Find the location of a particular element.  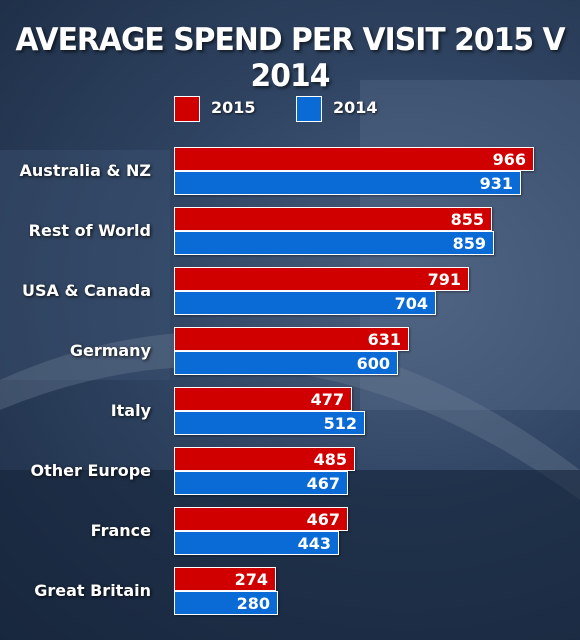

category-label: Great Britain is located at coordinates (92, 590).